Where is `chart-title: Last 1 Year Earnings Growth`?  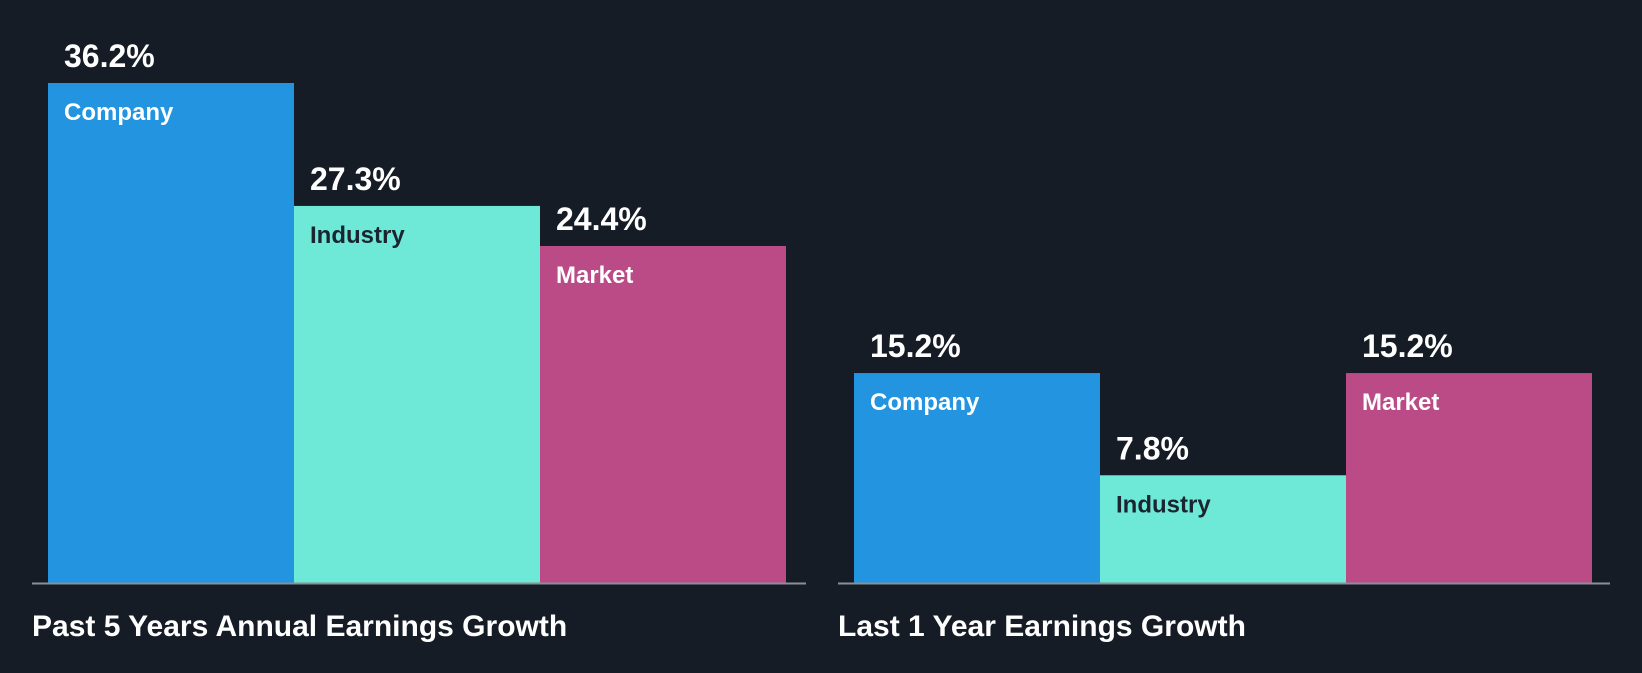 chart-title: Last 1 Year Earnings Growth is located at coordinates (1042, 626).